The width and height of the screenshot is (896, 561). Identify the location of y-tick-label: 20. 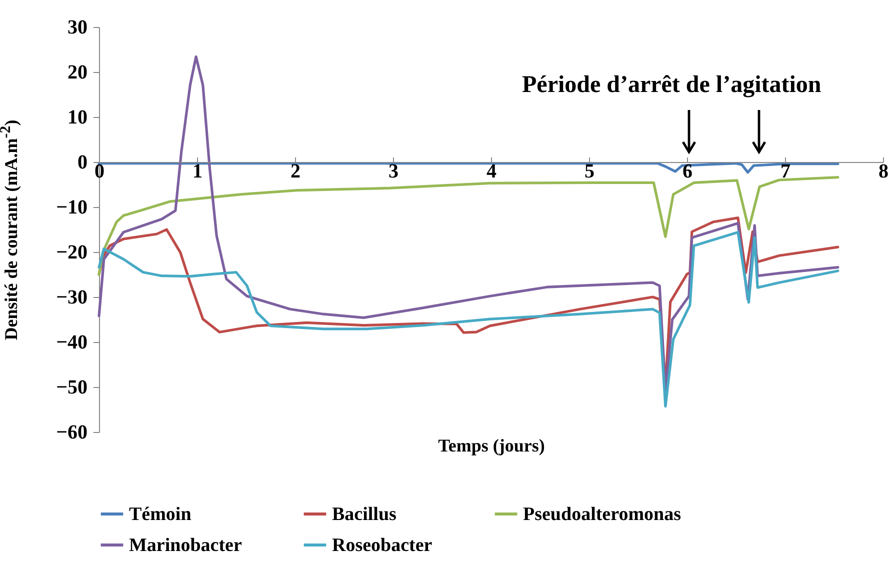
(78, 73).